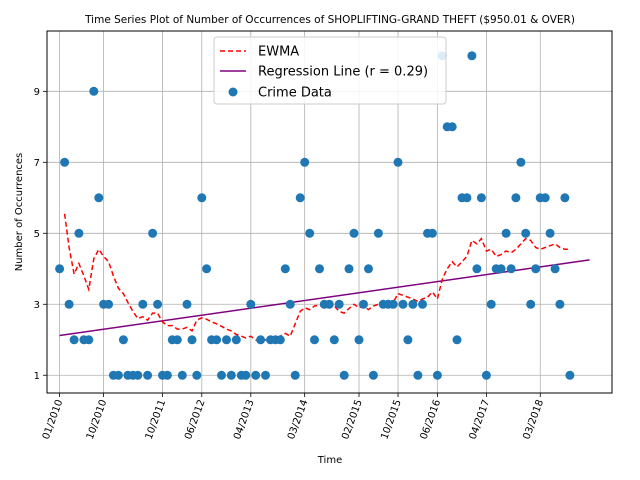  Describe the element at coordinates (480, 419) in the screenshot. I see `x-tick-label: 04/2017` at that location.